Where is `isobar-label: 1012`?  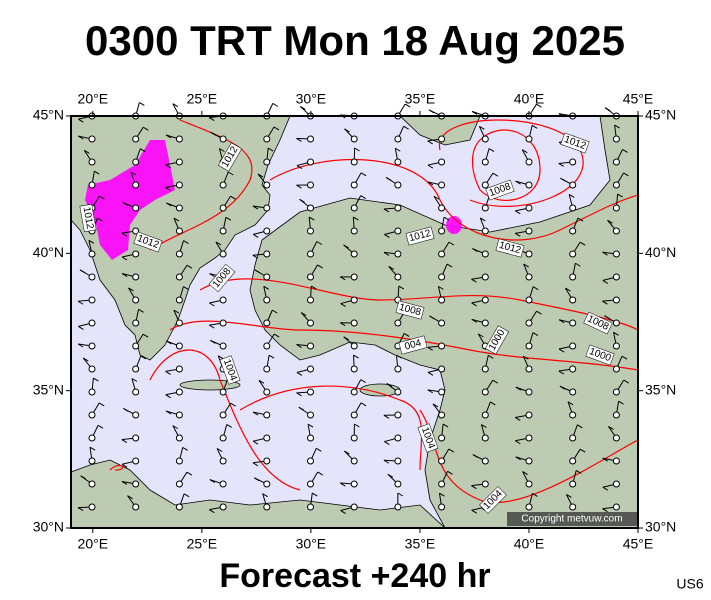
isobar-label: 1012 is located at coordinates (420, 236).